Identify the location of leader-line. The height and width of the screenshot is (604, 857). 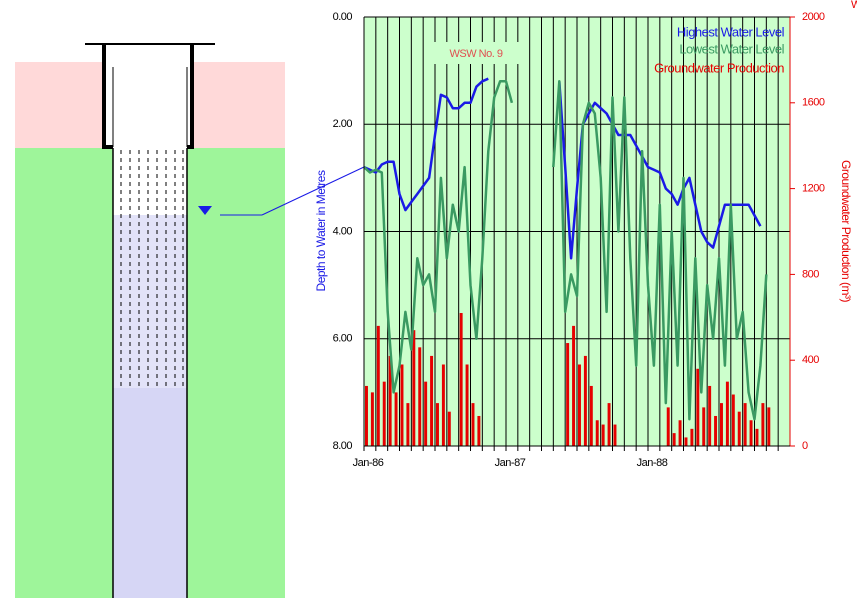
(313, 191).